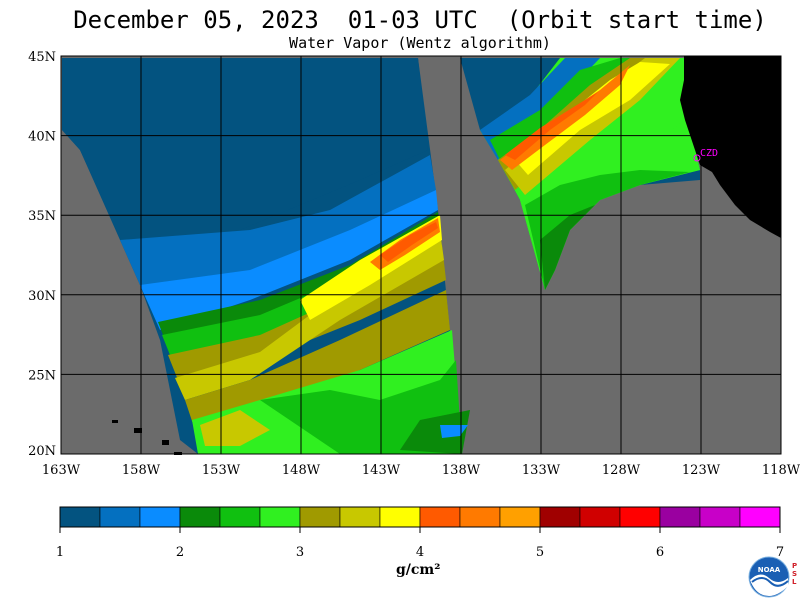 This screenshot has width=800, height=600. What do you see at coordinates (621, 470) in the screenshot?
I see `lon-label: 128W` at bounding box center [621, 470].